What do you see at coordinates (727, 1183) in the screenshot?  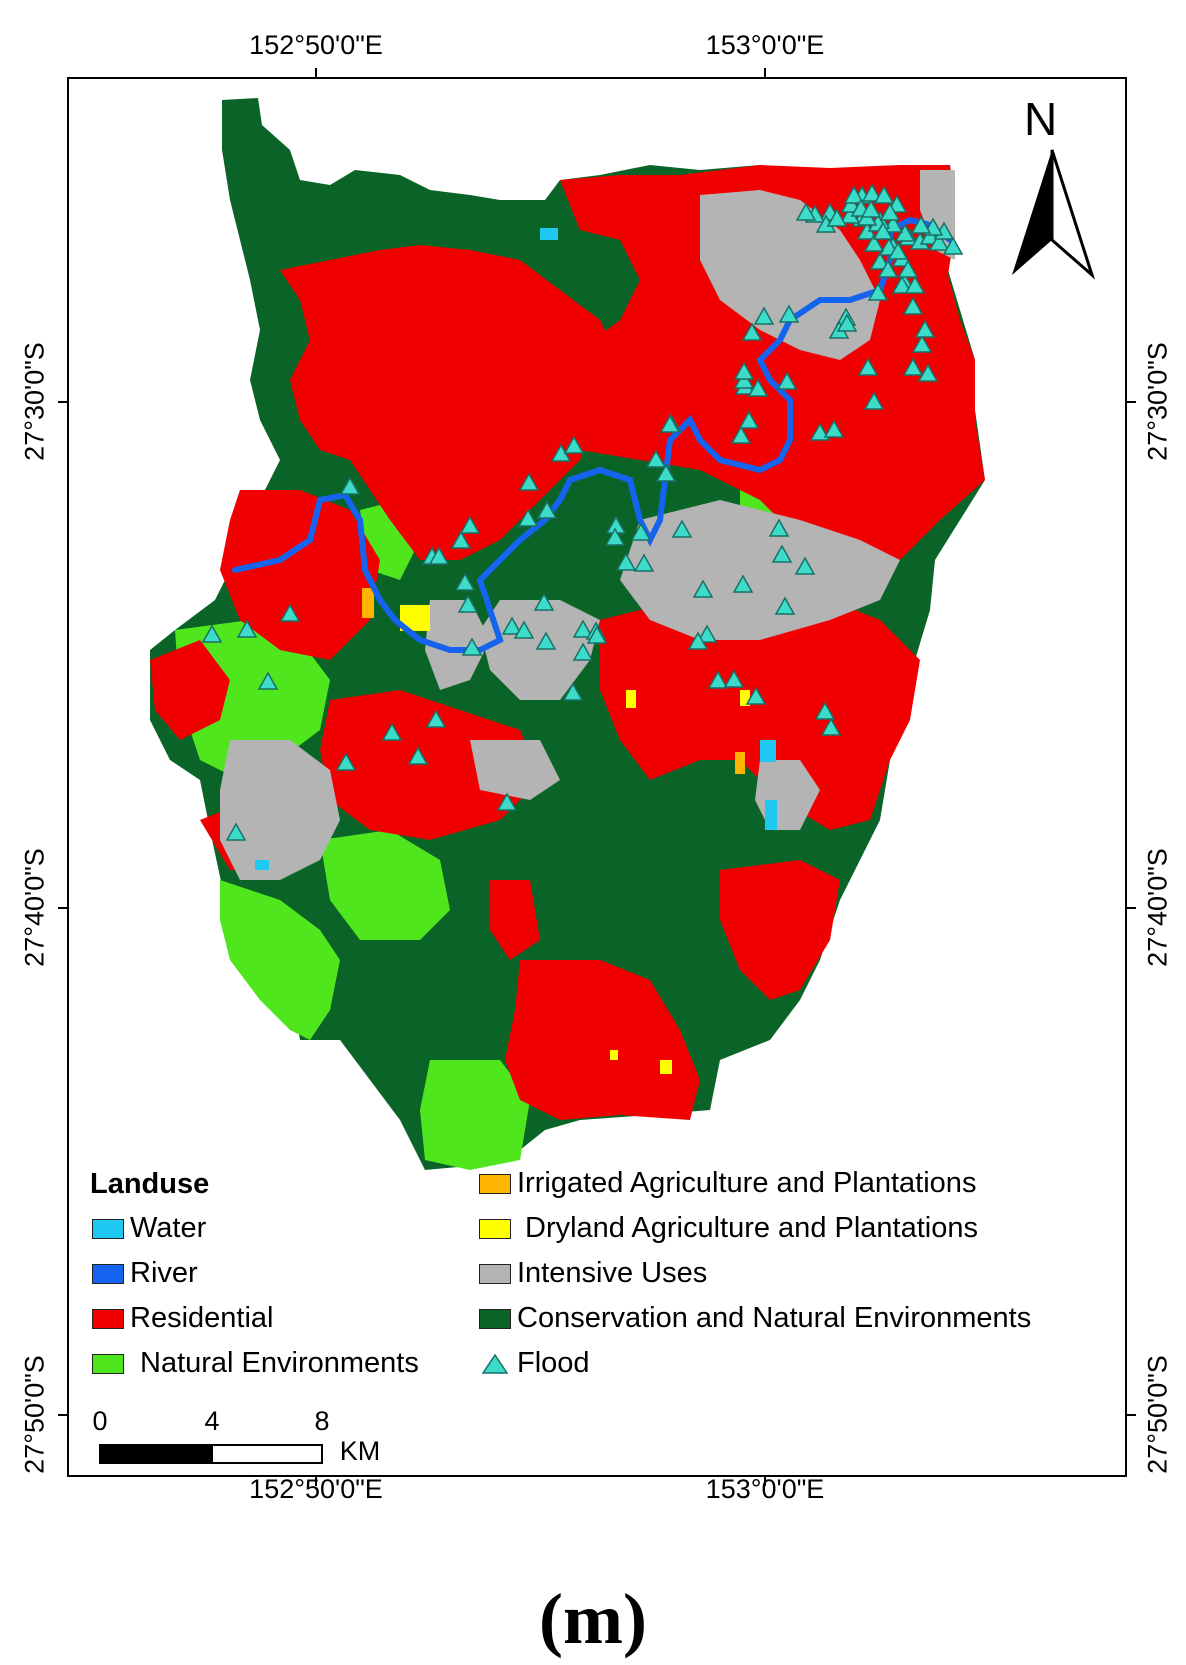 I see `legend-item-irrigated-agriculture: Irrigated Agriculture and Plantations` at bounding box center [727, 1183].